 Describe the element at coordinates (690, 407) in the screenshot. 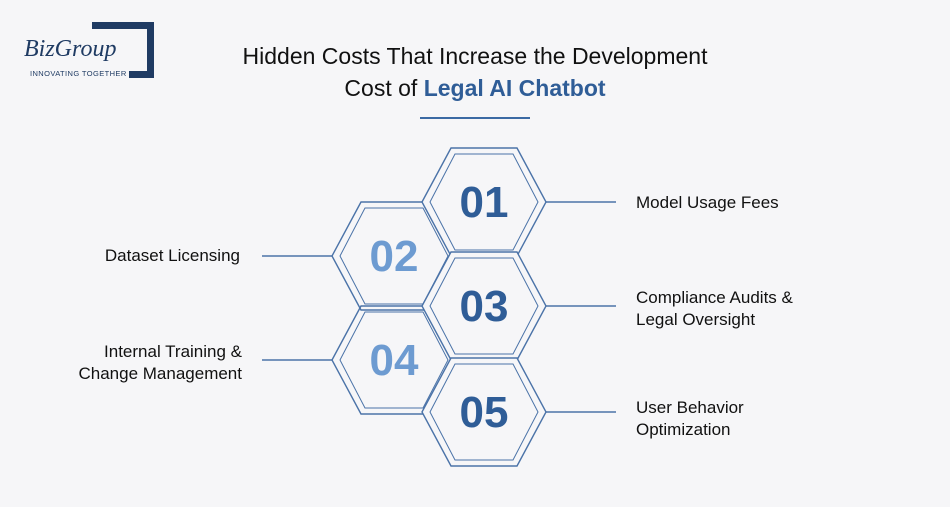

I see `label-05-line-1: User Behavior` at that location.